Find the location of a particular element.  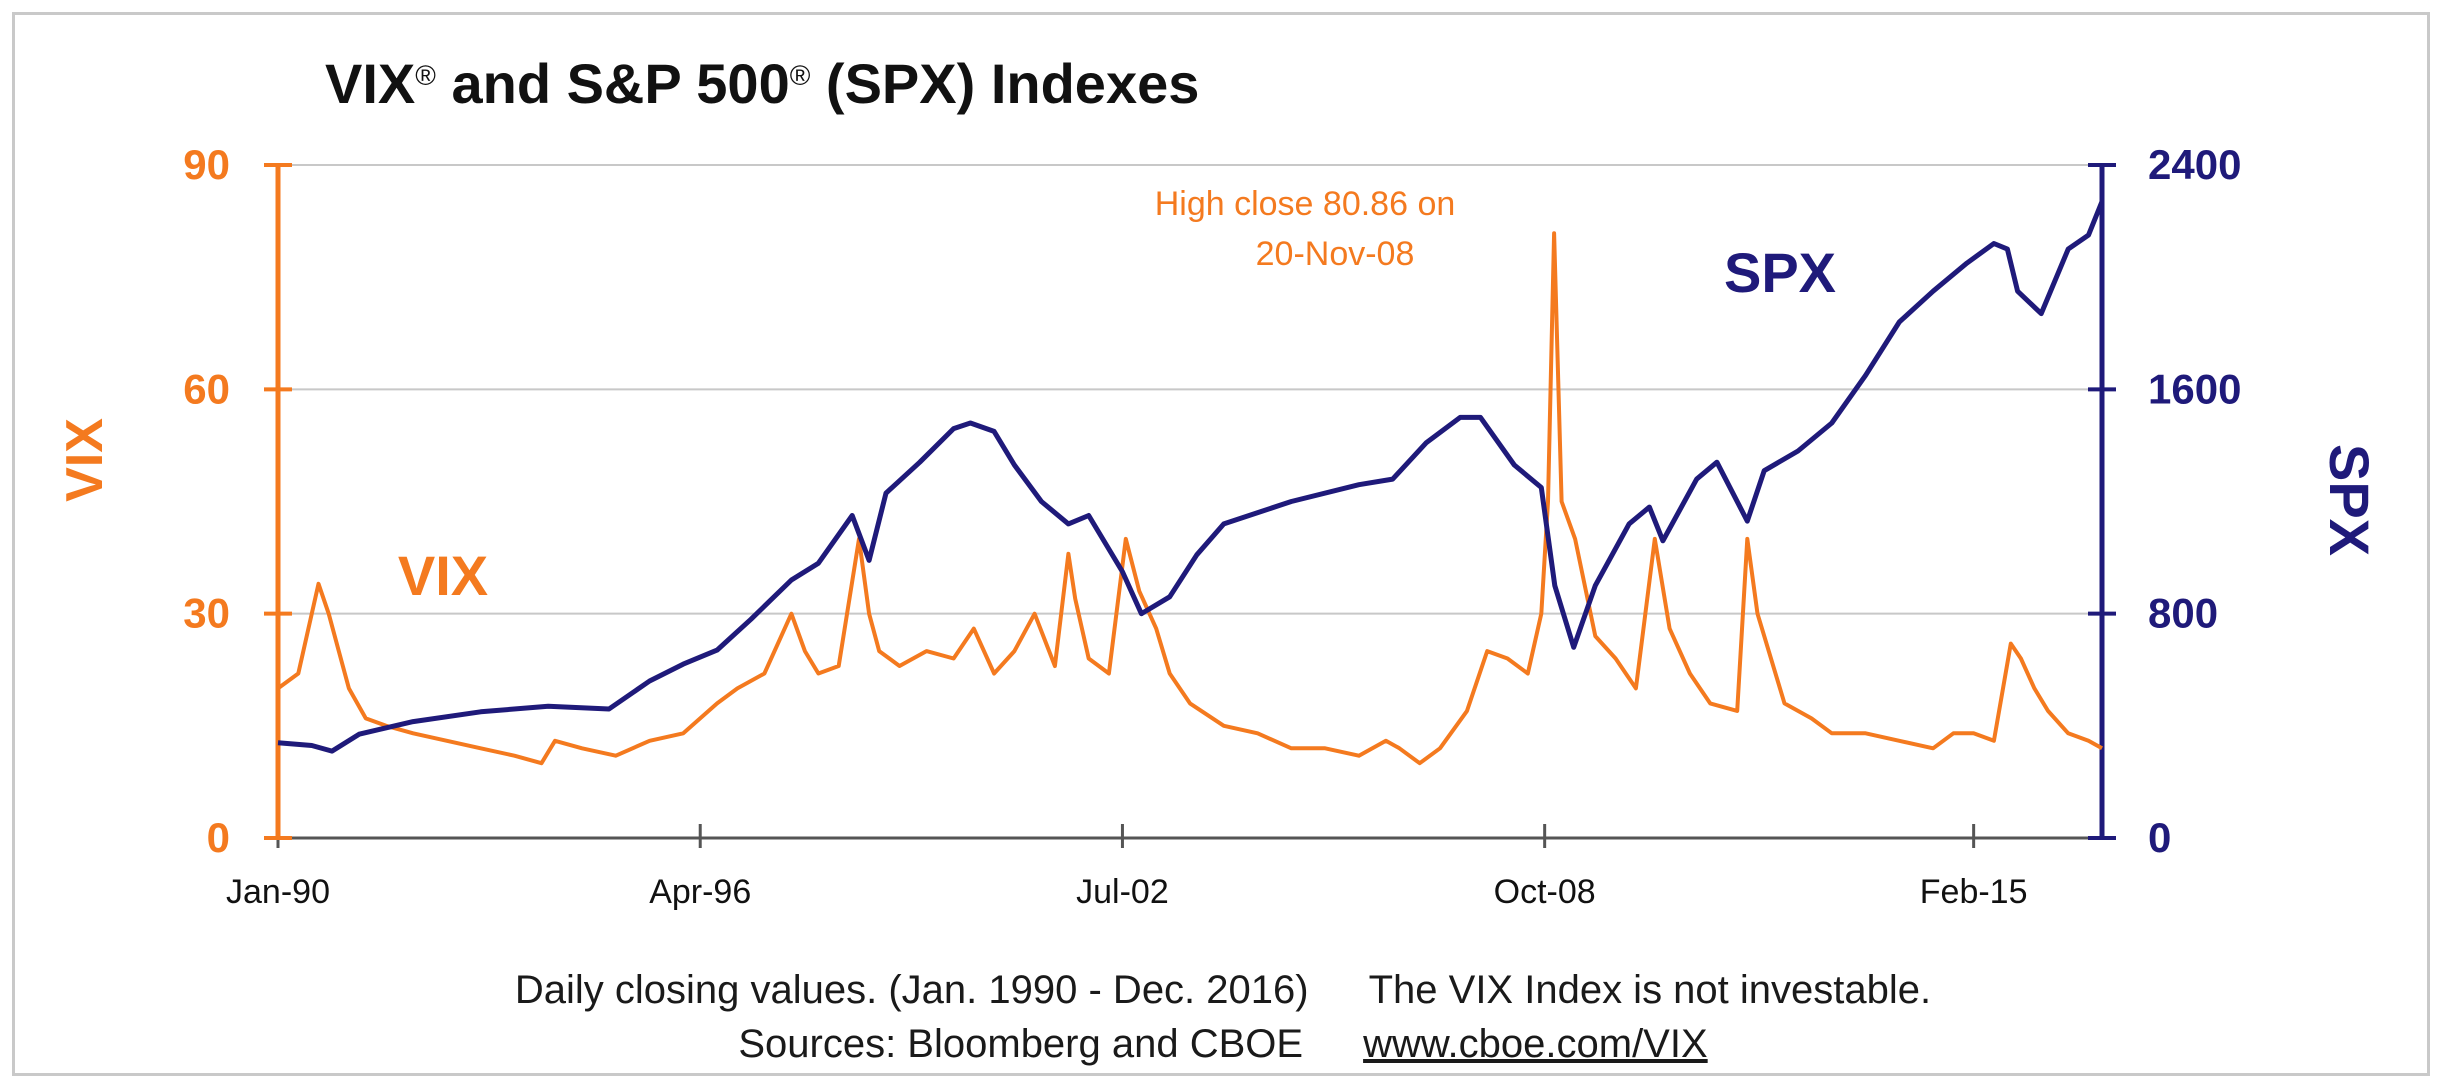

x-tick-label: Oct-08 is located at coordinates (1545, 892).